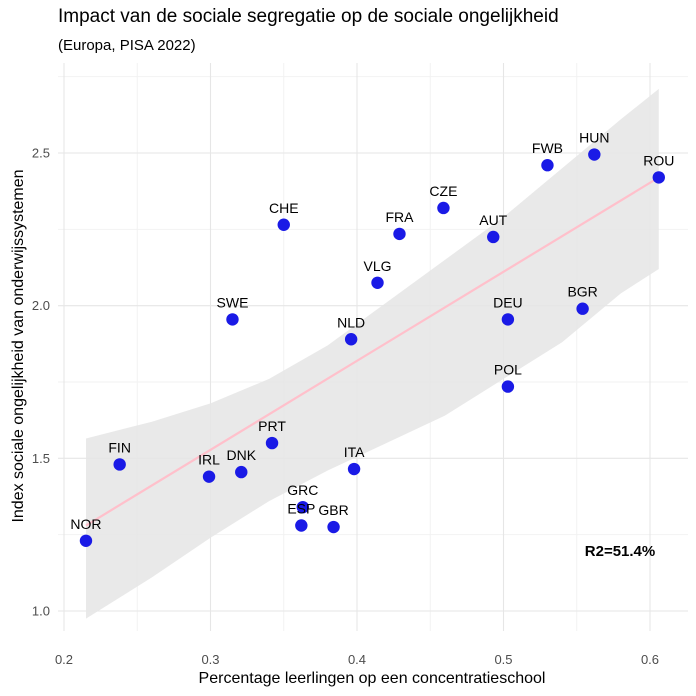 This screenshot has width=696, height=696. I want to click on data-point-nor, so click(86, 540).